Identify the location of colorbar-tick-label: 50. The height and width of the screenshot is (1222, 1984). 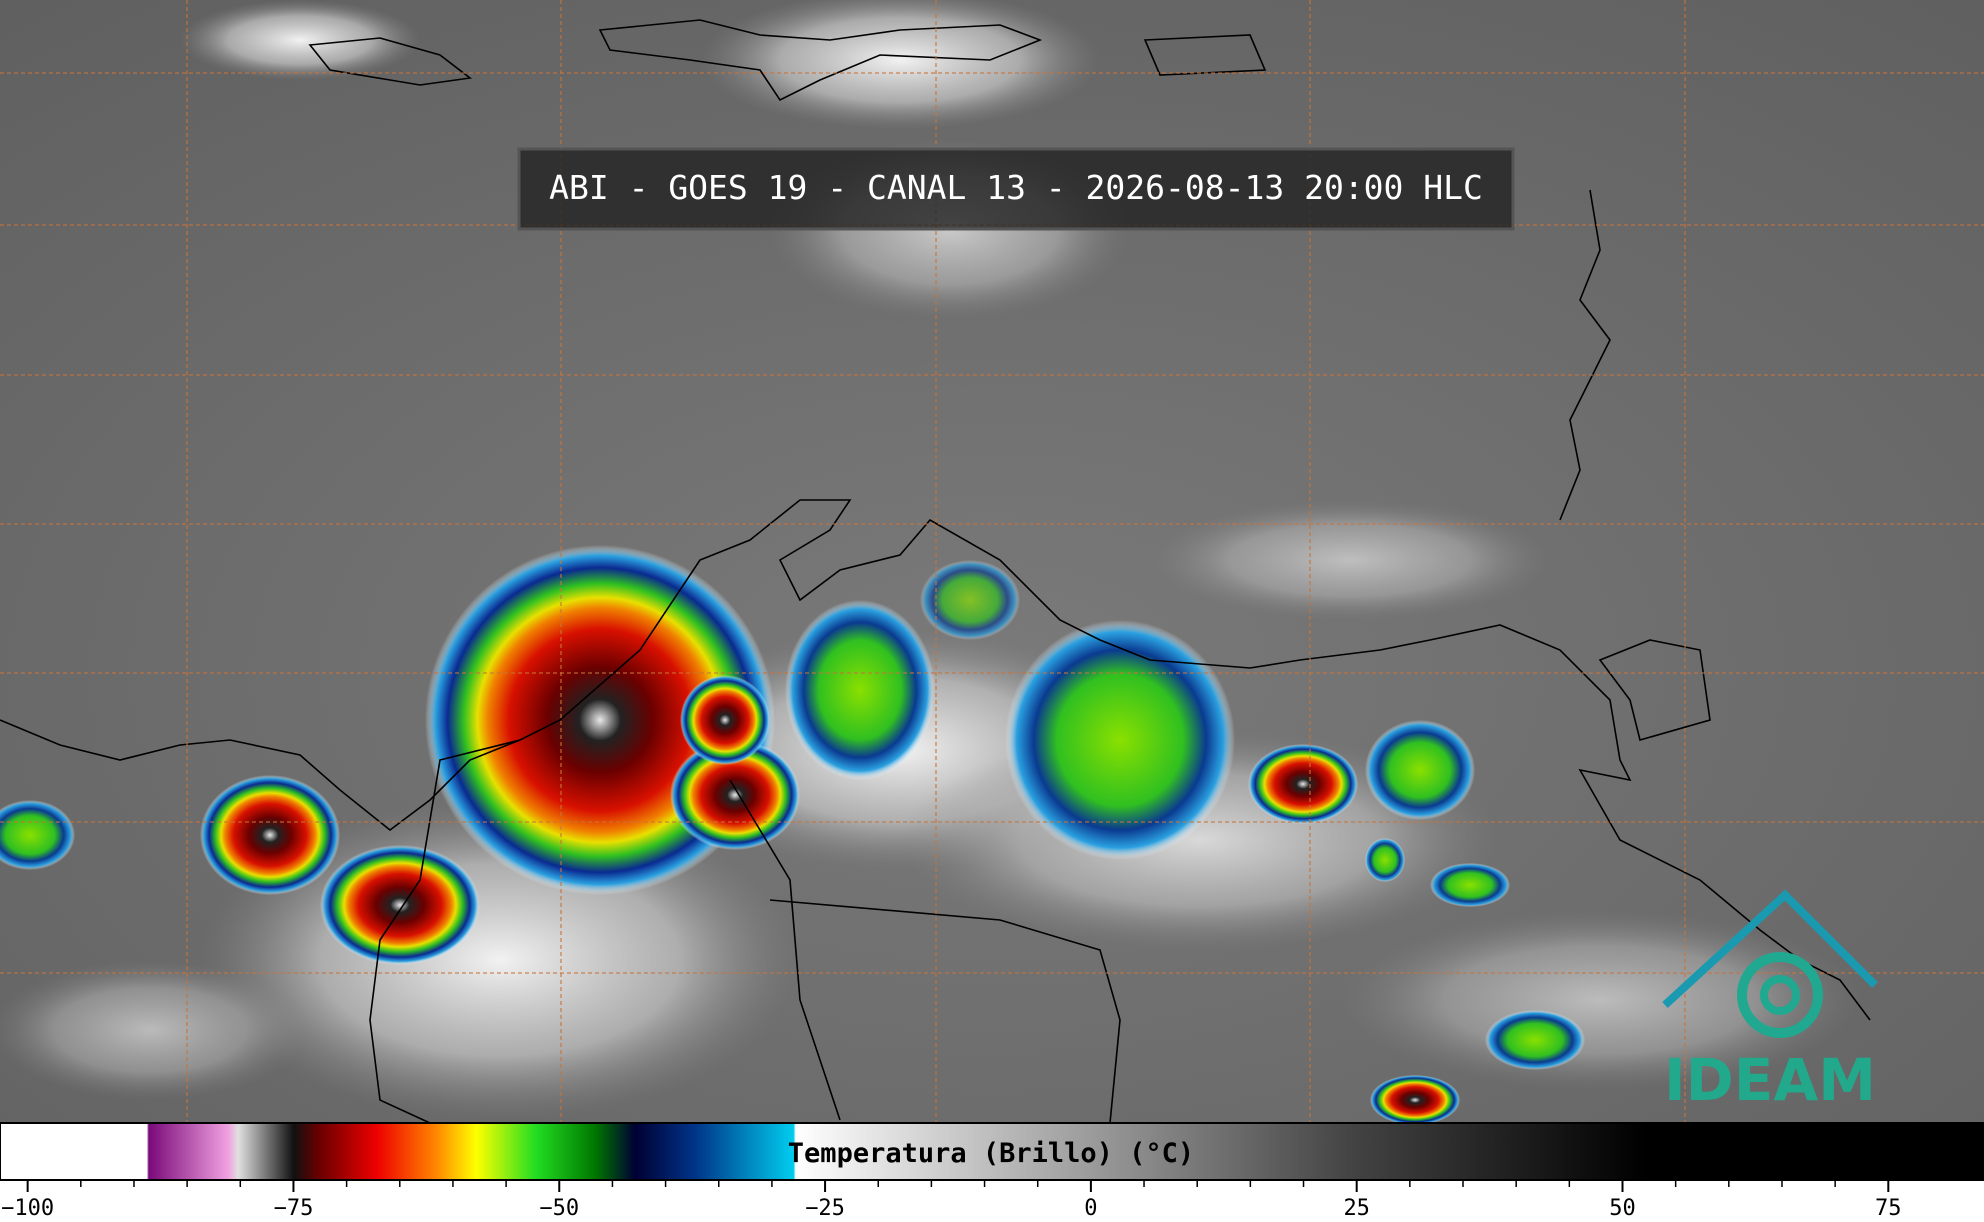
(1622, 1208).